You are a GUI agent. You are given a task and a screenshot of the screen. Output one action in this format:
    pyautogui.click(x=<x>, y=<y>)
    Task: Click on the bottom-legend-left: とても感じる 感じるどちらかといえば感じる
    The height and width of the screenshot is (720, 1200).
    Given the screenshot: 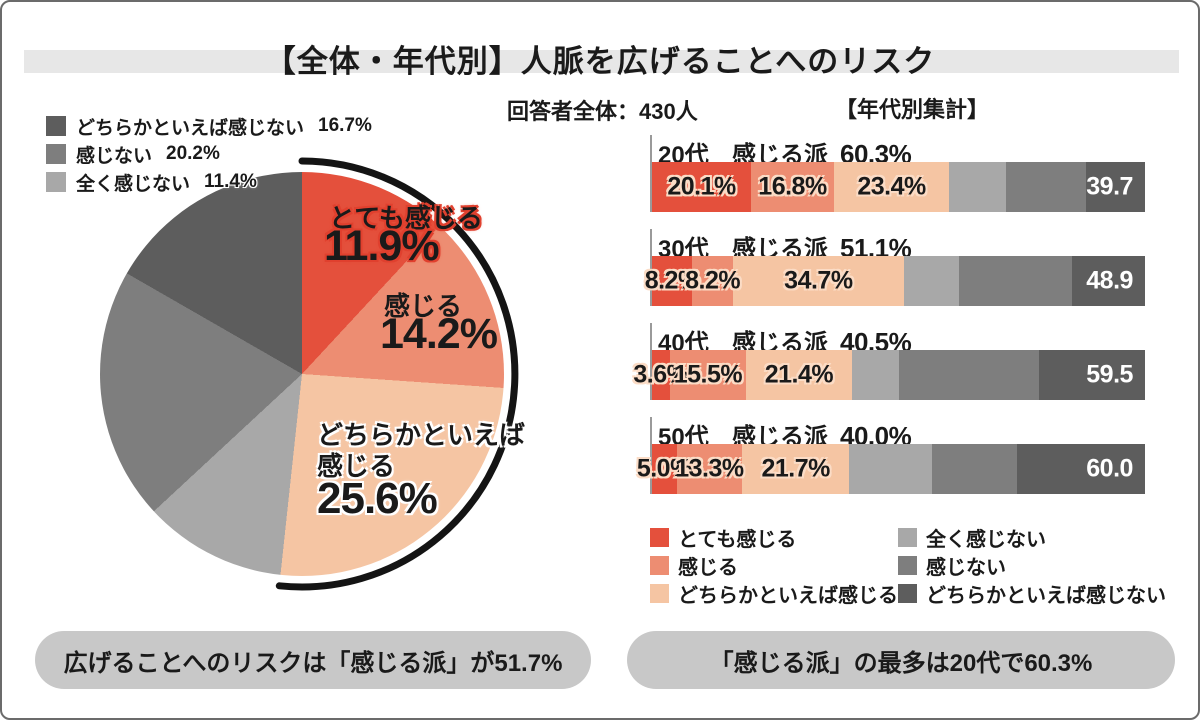 What is the action you would take?
    pyautogui.click(x=774, y=565)
    